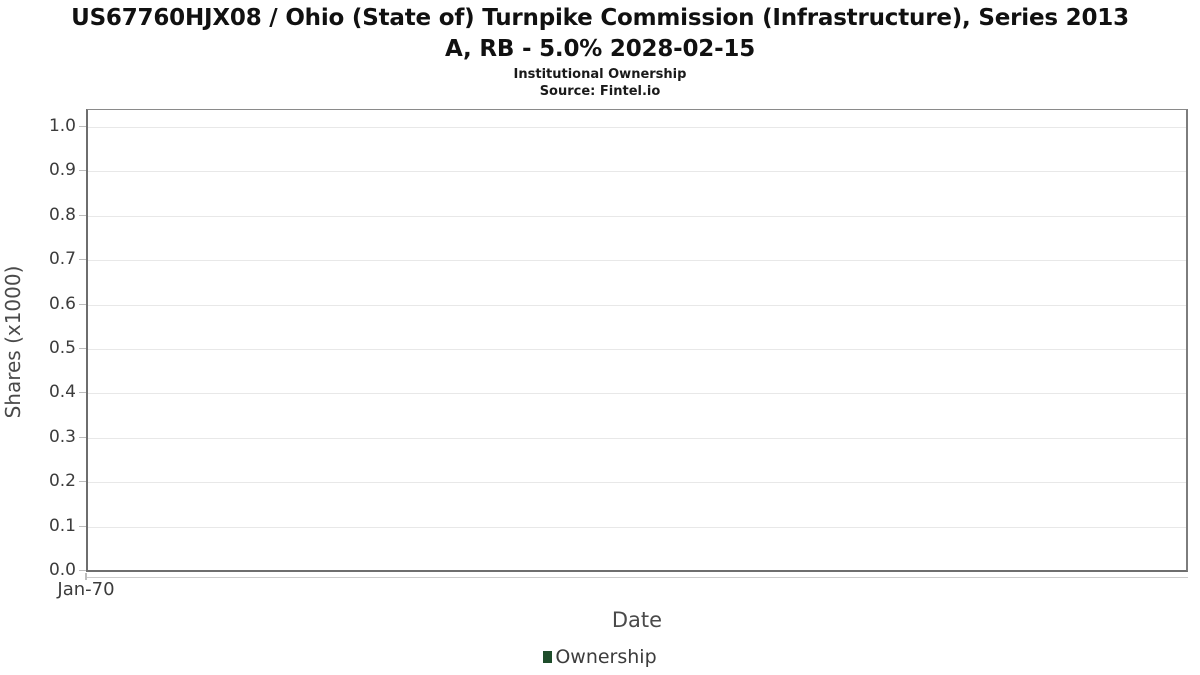  I want to click on y-tick-mark-0.3, so click(82, 437).